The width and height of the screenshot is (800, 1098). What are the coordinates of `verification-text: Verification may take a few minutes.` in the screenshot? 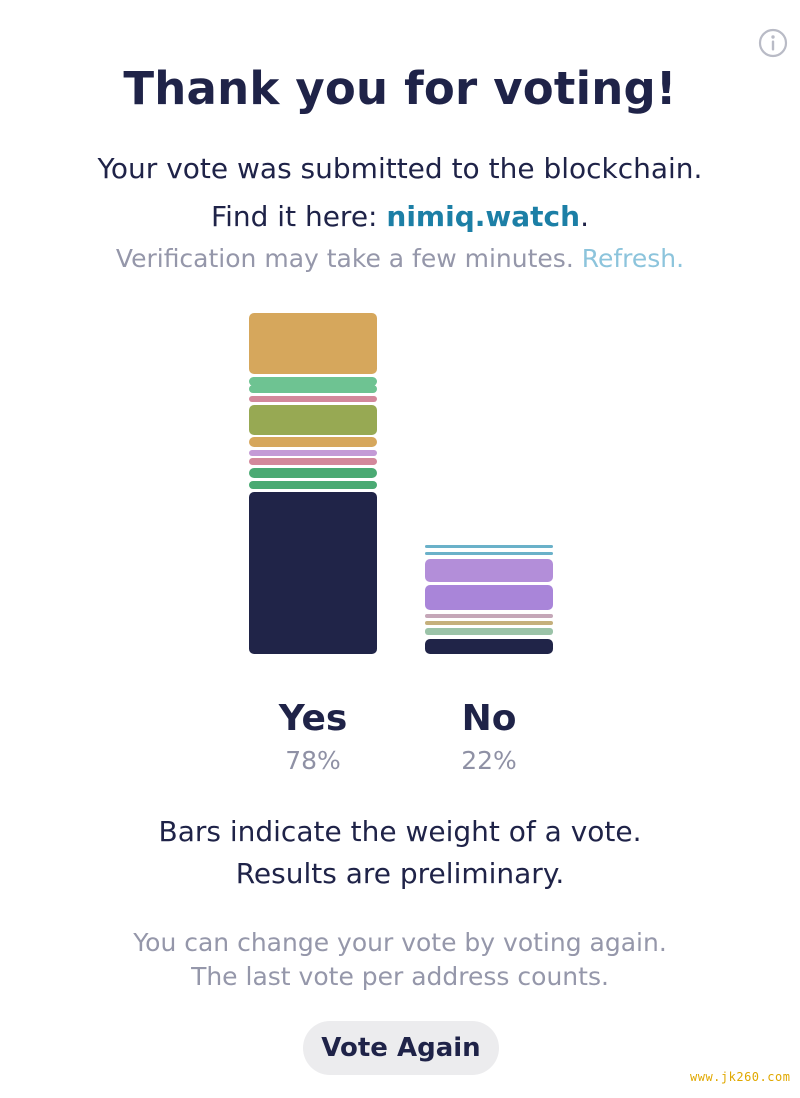 It's located at (348, 258).